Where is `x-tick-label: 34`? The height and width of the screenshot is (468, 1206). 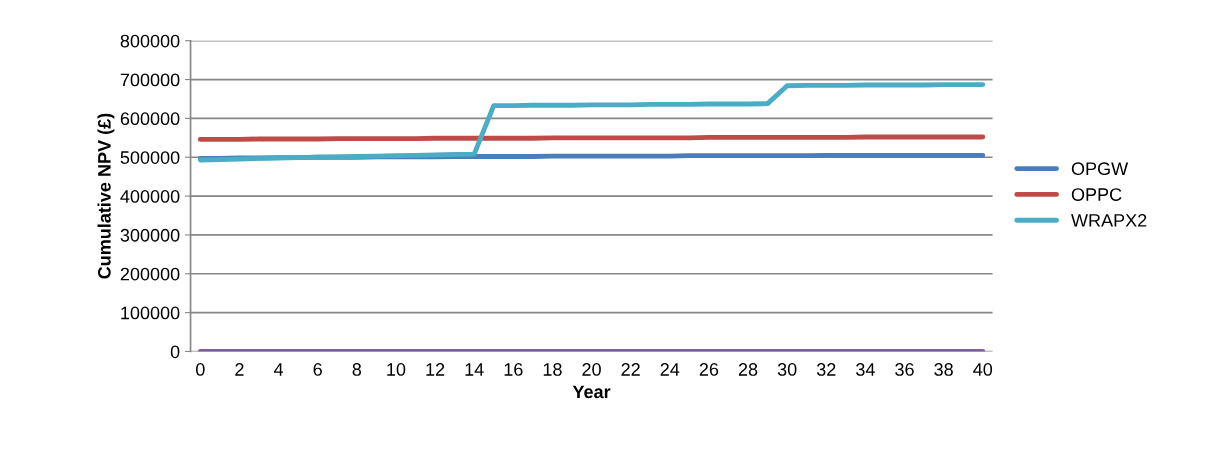 x-tick-label: 34 is located at coordinates (865, 369).